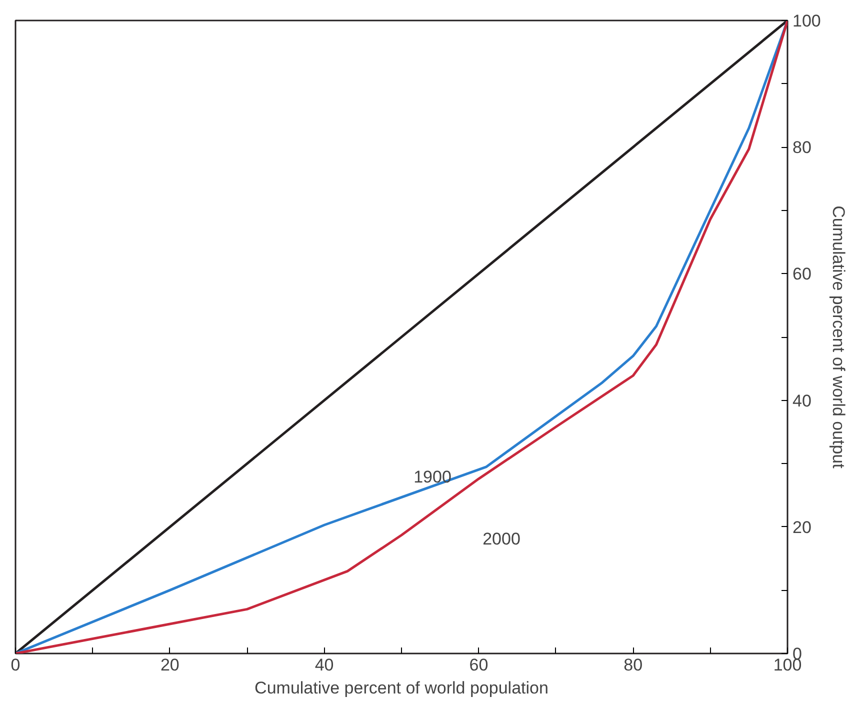 This screenshot has width=862, height=704. Describe the element at coordinates (401, 688) in the screenshot. I see `x-axis-title: Cumulative percent of world population` at that location.